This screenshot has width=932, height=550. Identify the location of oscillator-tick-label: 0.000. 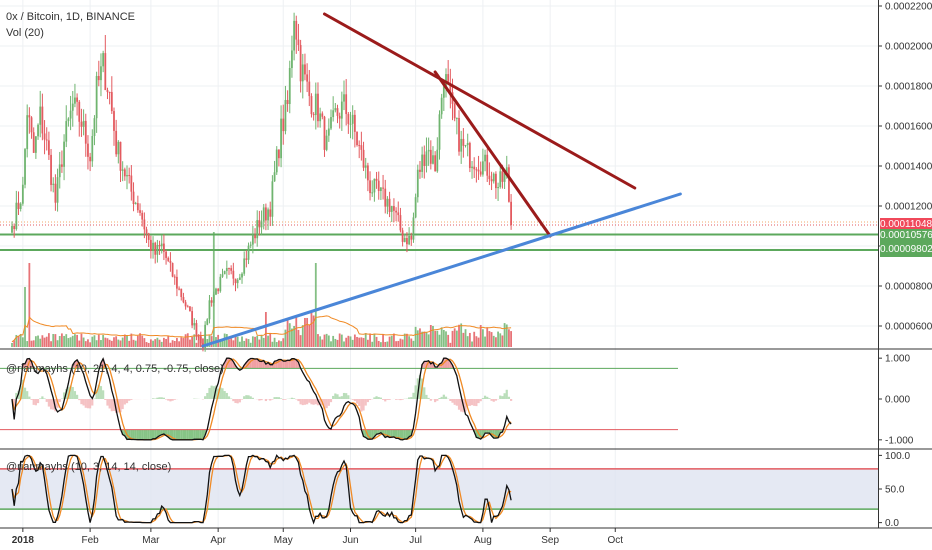
(897, 400).